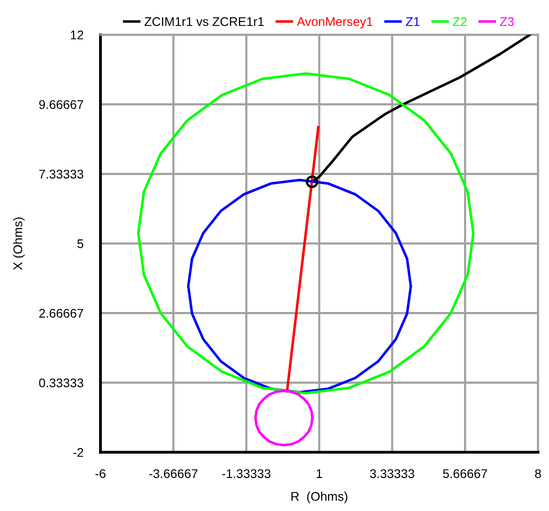 The height and width of the screenshot is (511, 549). What do you see at coordinates (319, 473) in the screenshot?
I see `x-tick-label: 1` at bounding box center [319, 473].